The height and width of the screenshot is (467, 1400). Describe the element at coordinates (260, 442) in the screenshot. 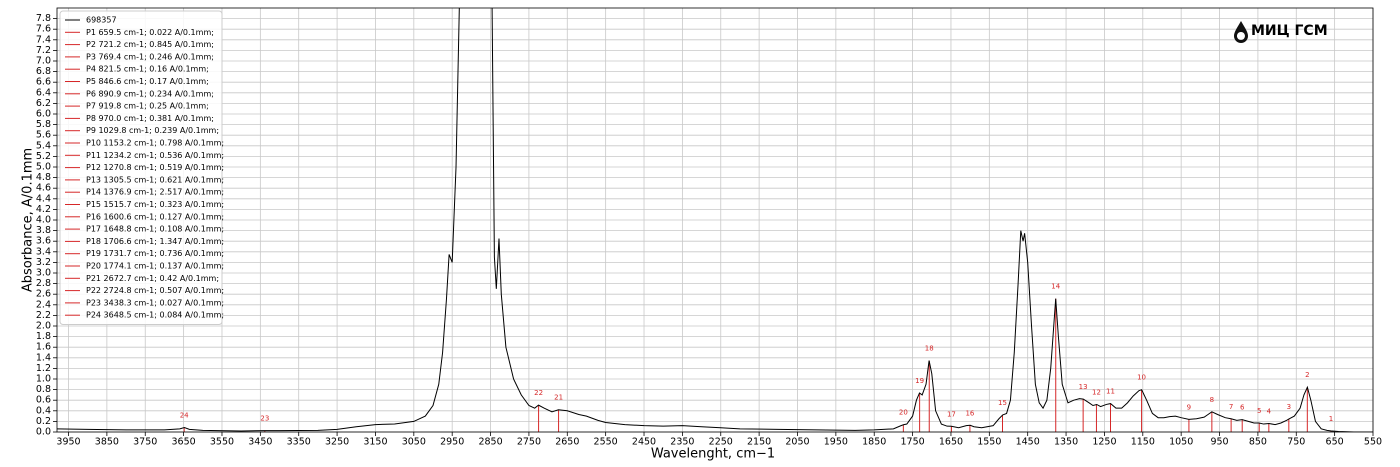

I see `x-tick-label: 3450` at that location.